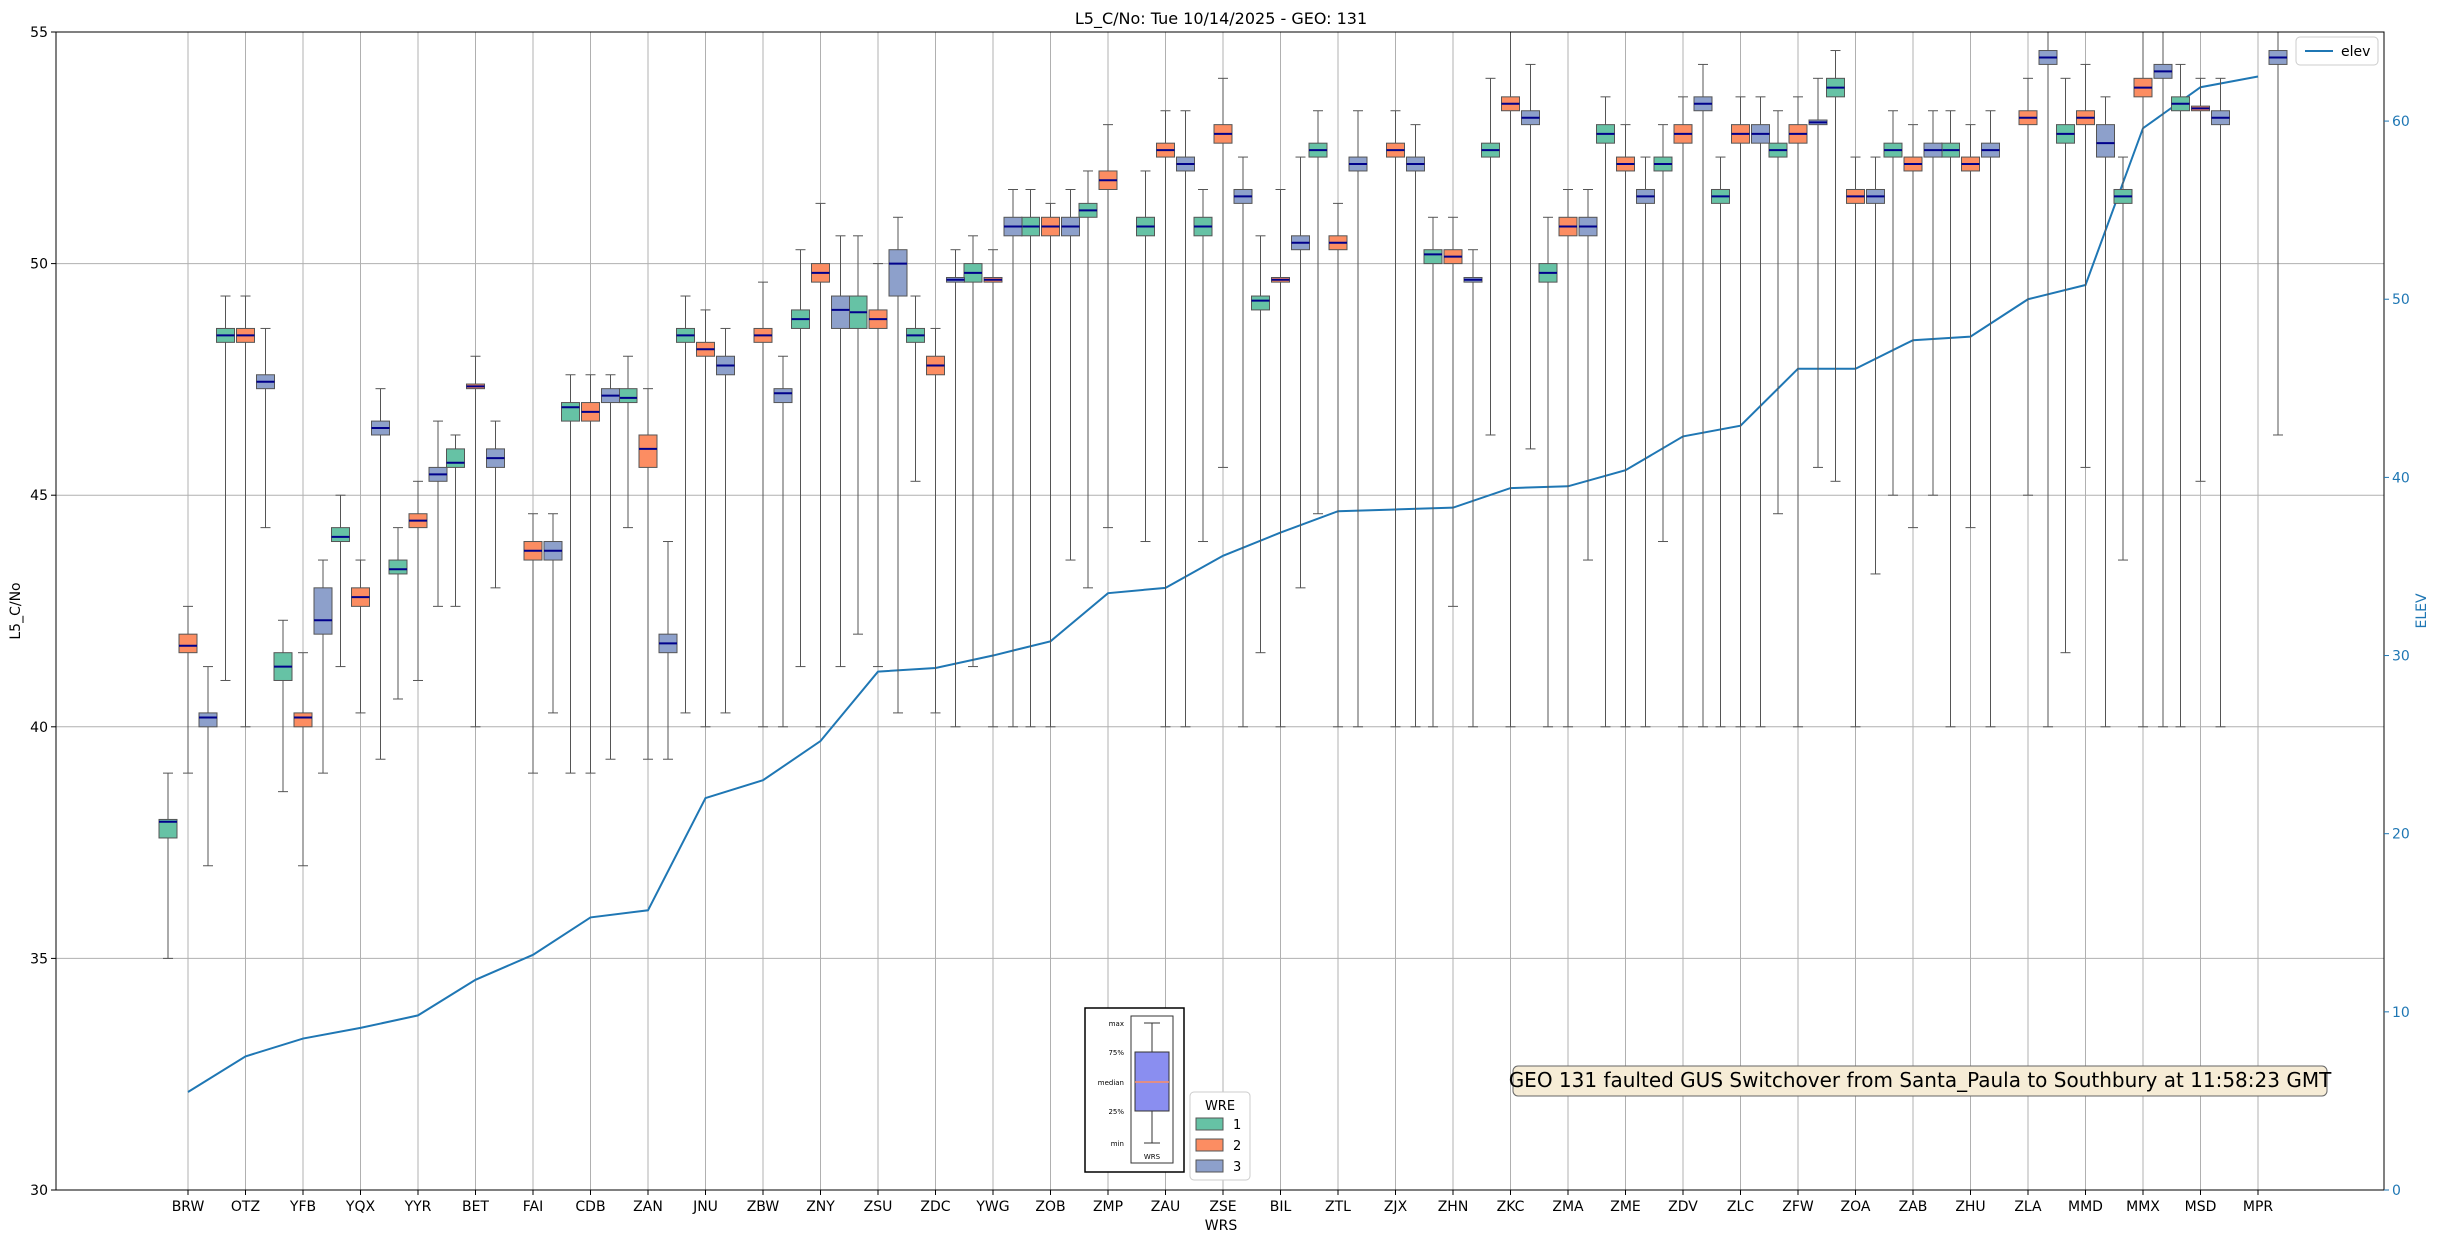  What do you see at coordinates (2396, 1191) in the screenshot?
I see `y2-tick-label: 0` at bounding box center [2396, 1191].